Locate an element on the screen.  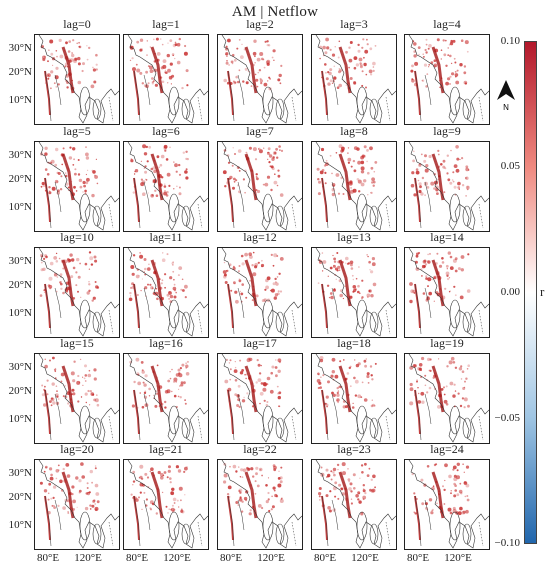
panel-label: lag=16 is located at coordinates (166, 343).